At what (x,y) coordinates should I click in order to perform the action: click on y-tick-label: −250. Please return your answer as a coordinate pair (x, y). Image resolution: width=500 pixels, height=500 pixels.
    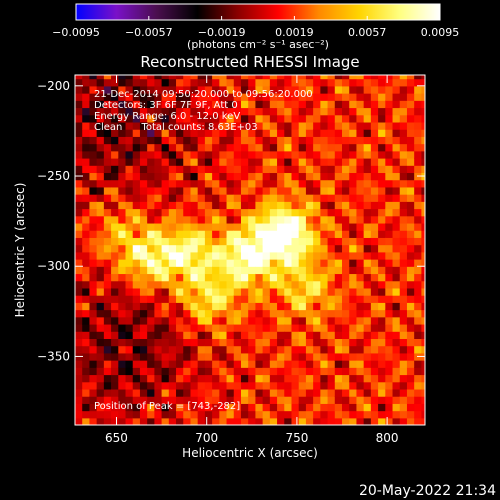
    Looking at the image, I should click on (53, 176).